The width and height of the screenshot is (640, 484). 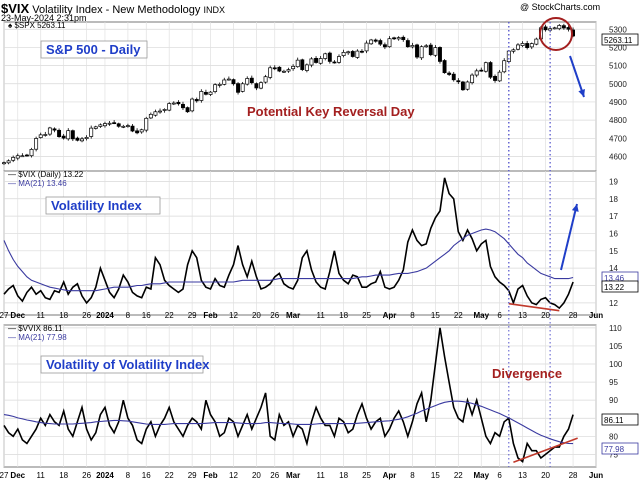 What do you see at coordinates (390, 315) in the screenshot?
I see `x-tick-label: Apr` at bounding box center [390, 315].